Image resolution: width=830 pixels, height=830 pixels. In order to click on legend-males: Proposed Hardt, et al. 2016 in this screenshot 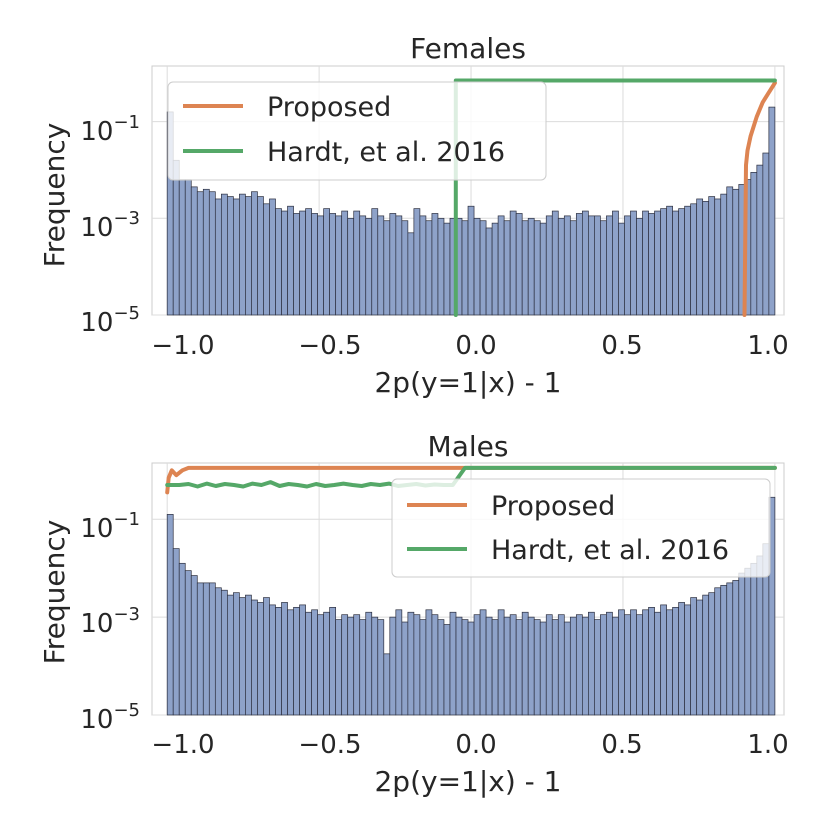, I will do `click(581, 528)`.